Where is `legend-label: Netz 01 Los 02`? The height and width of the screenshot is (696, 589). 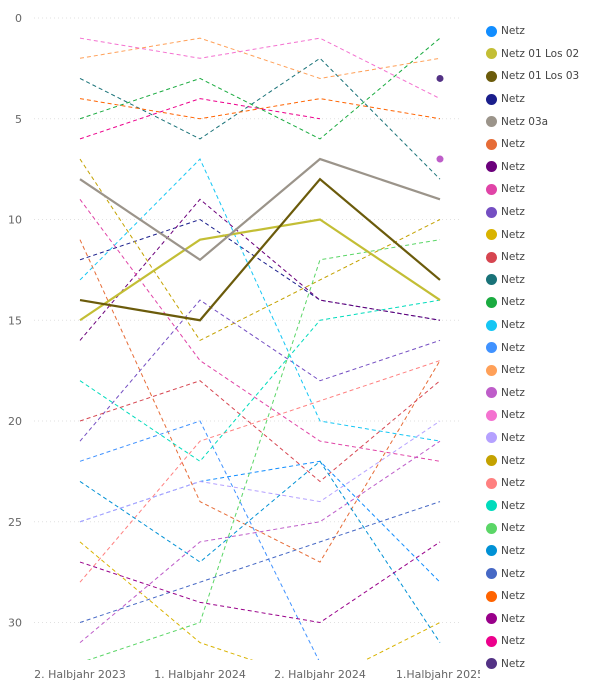 legend-label: Netz 01 Los 02 is located at coordinates (540, 53).